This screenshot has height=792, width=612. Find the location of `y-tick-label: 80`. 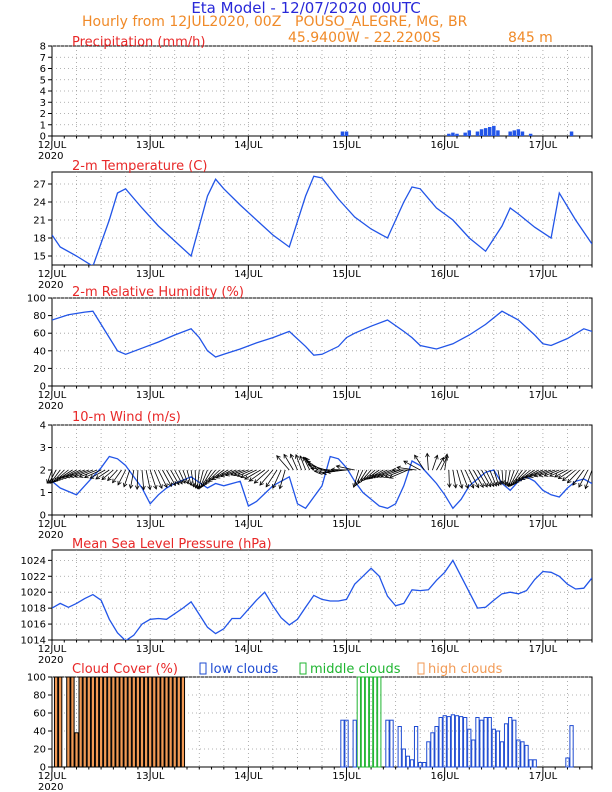

y-tick-label: 80 is located at coordinates (39, 316).